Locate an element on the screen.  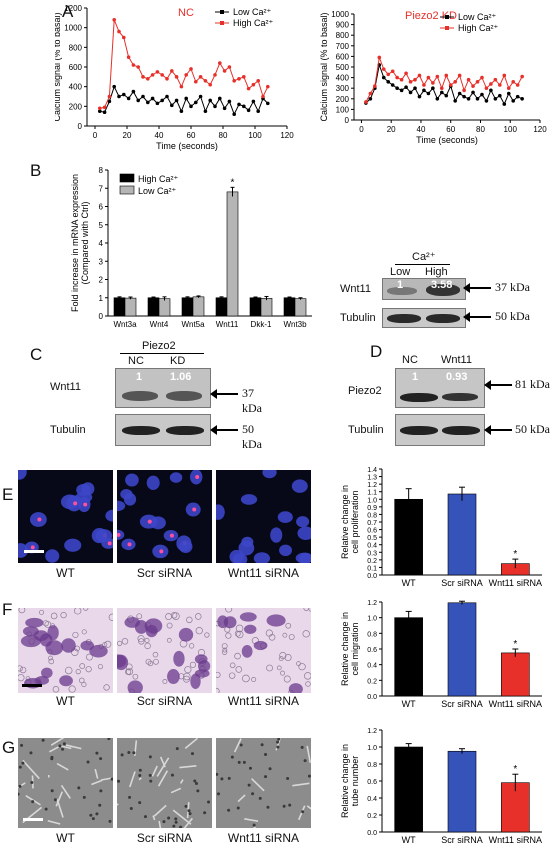
blot-d-size-2: 50 kDa is located at coordinates (532, 429).